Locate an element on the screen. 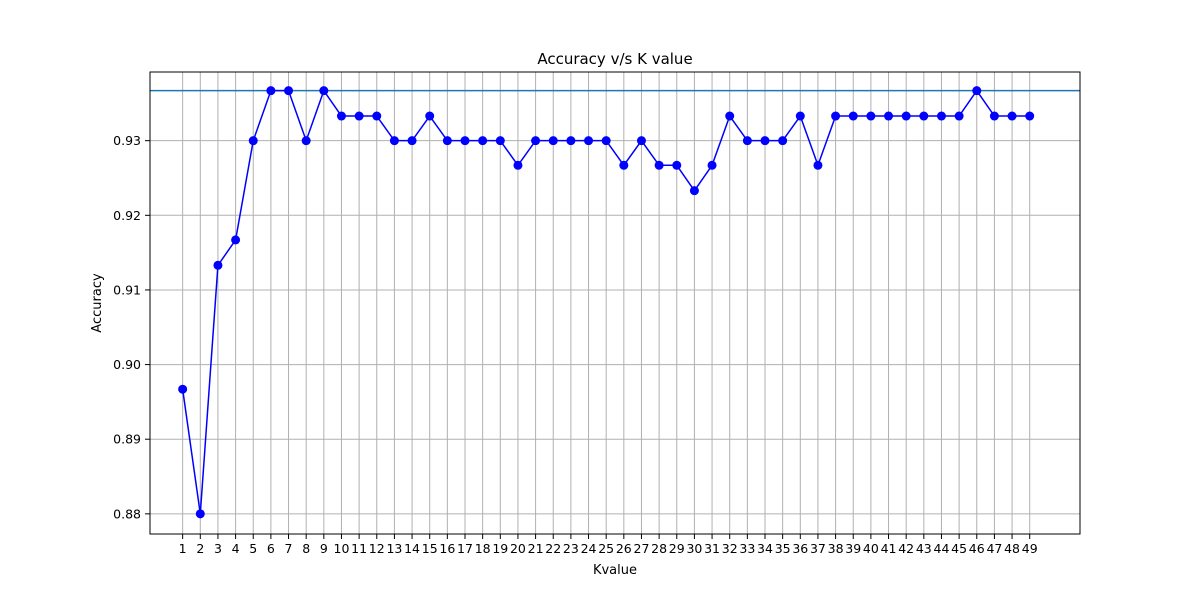  x-tick-label: 44 is located at coordinates (942, 548).